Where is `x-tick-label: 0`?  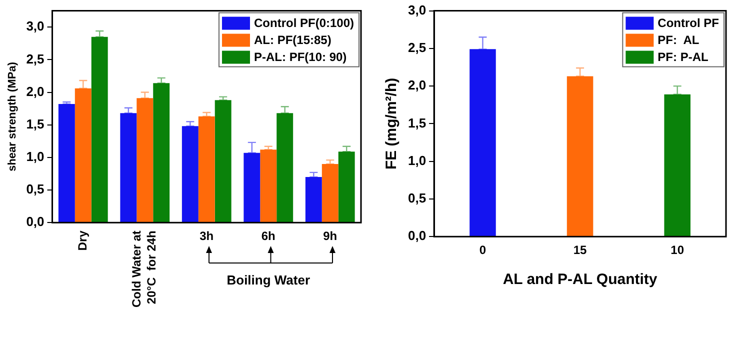
x-tick-label: 0 is located at coordinates (482, 249).